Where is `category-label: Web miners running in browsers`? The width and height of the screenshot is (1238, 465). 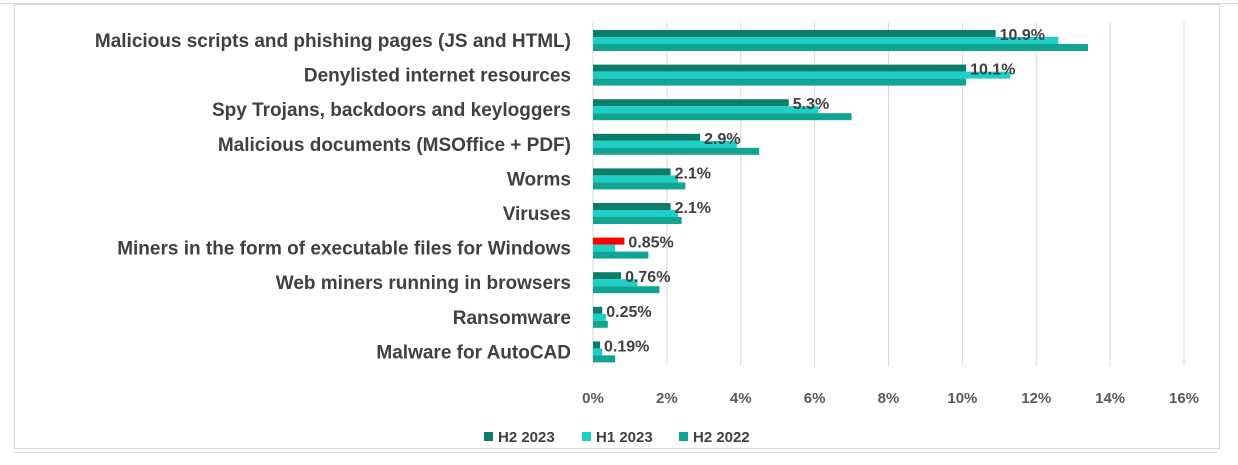
category-label: Web miners running in browsers is located at coordinates (423, 283).